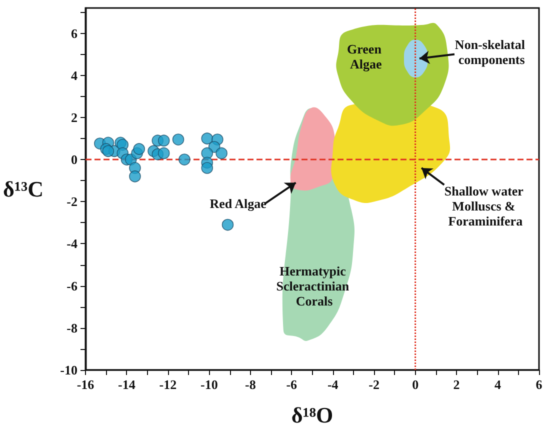 The image size is (547, 432). What do you see at coordinates (209, 384) in the screenshot?
I see `x-tick-label: -10` at bounding box center [209, 384].